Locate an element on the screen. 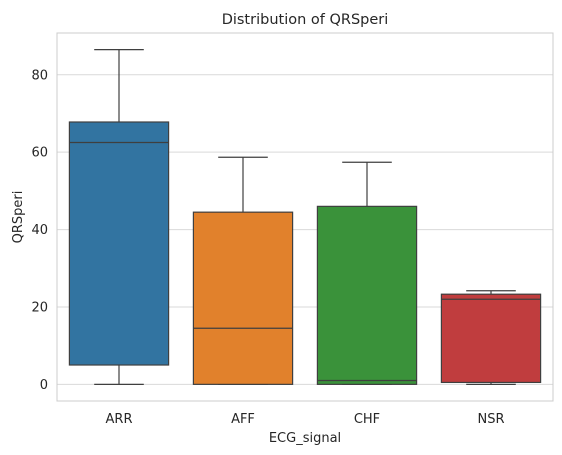 The width and height of the screenshot is (562, 455). box-arr is located at coordinates (119, 217).